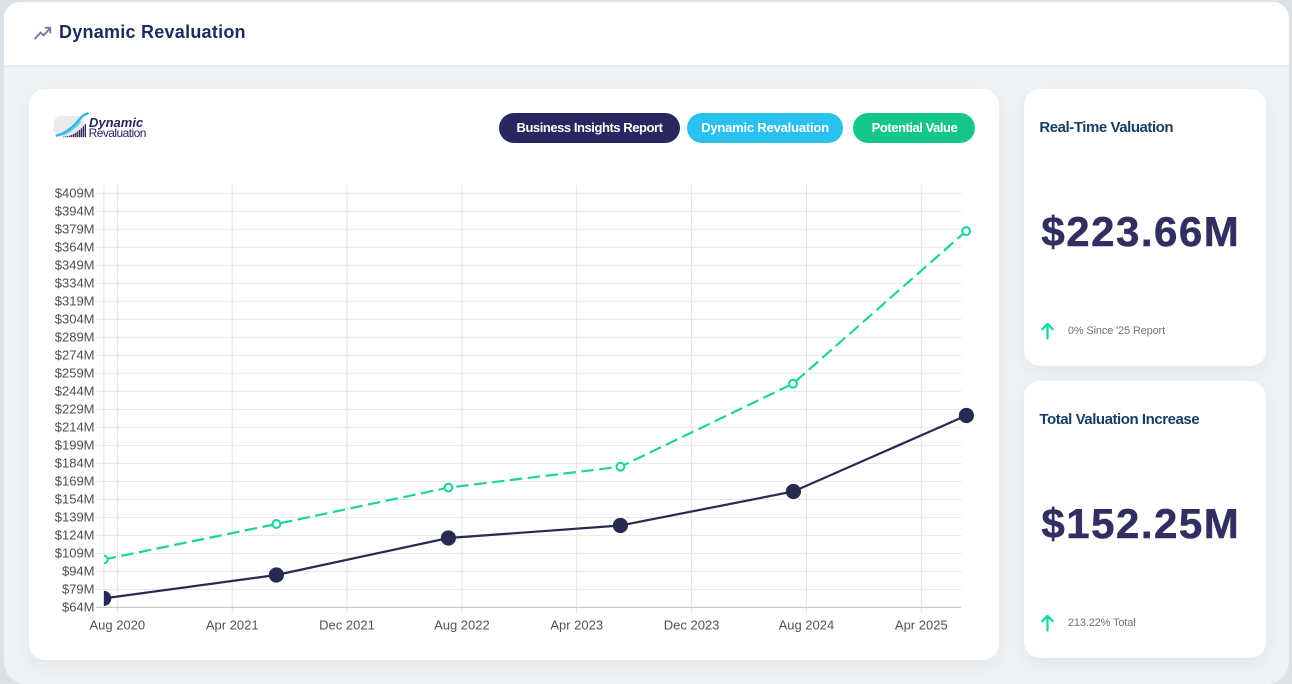 Image resolution: width=1292 pixels, height=684 pixels. I want to click on svg-text: $64M, so click(78, 607).